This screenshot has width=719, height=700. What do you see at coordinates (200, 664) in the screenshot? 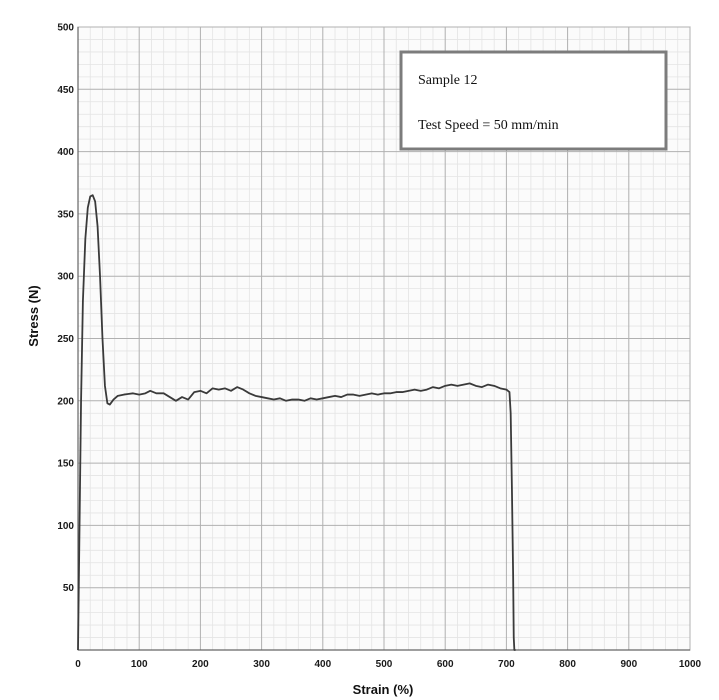
I see `x-tick-label: 200` at bounding box center [200, 664].